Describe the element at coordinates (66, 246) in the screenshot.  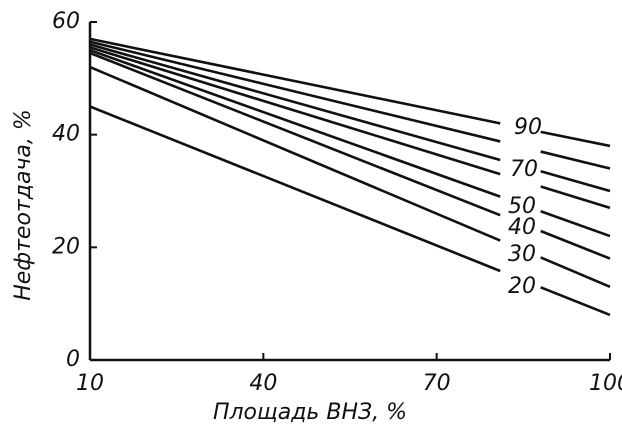
I see `y-tick-label: 20` at that location.